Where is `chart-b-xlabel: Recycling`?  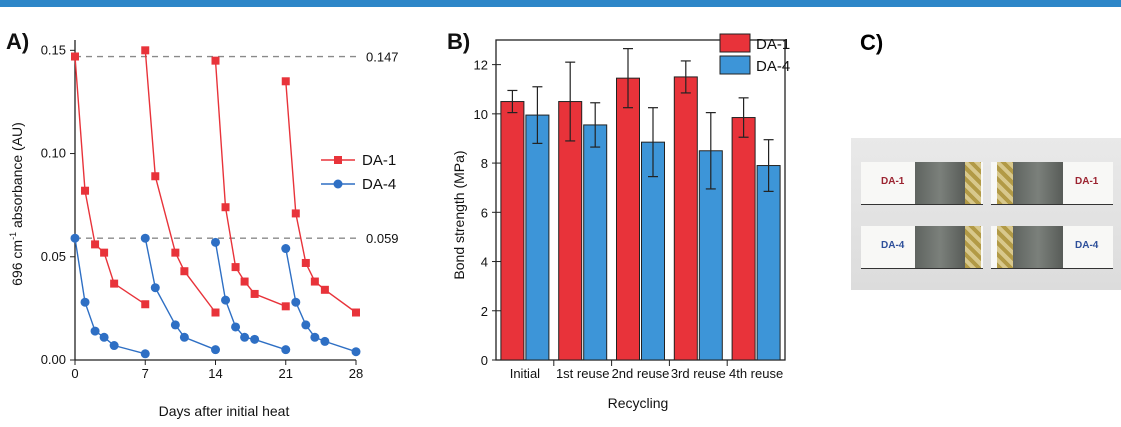
chart-b-xlabel: Recycling is located at coordinates (638, 403).